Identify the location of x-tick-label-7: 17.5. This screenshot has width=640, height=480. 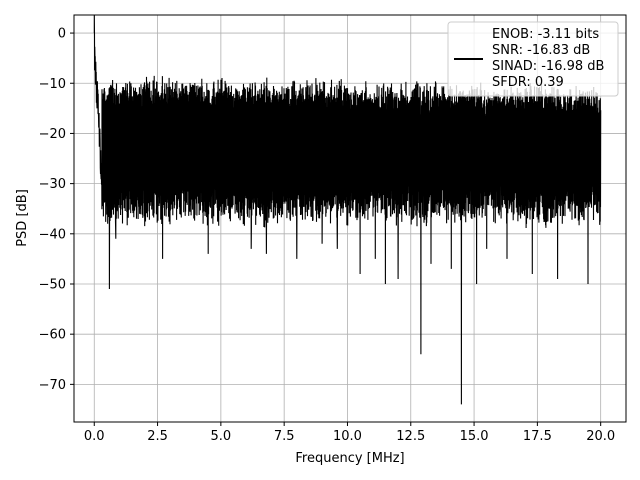
(537, 436).